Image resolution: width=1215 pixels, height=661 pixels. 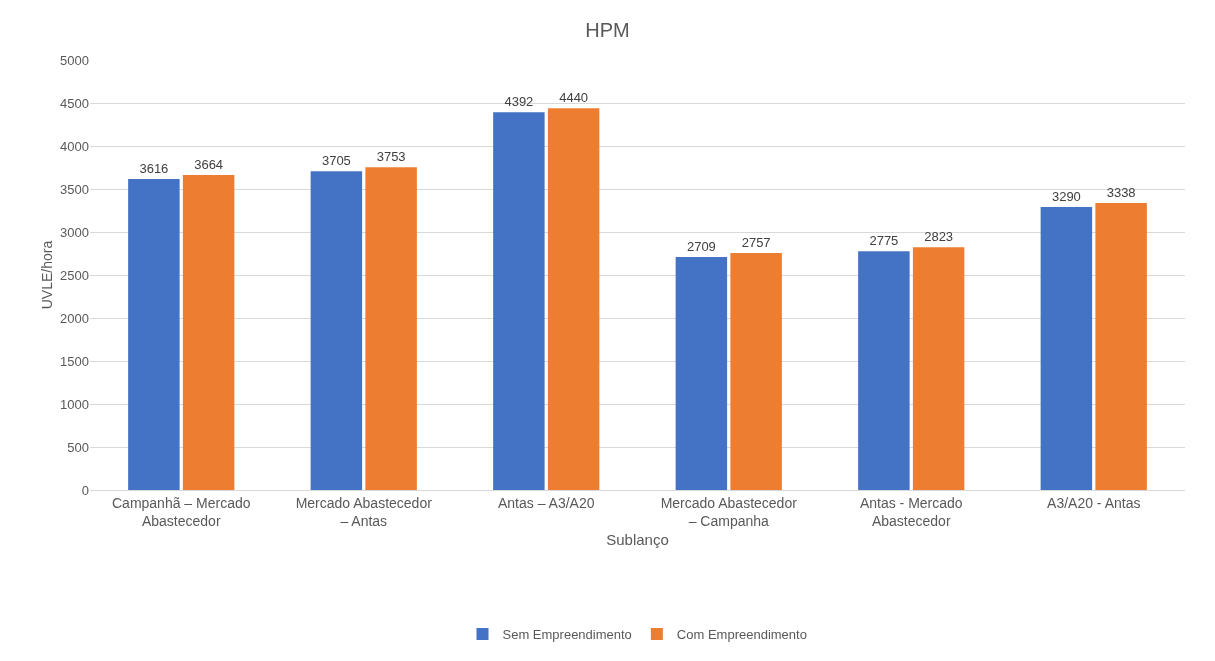 What do you see at coordinates (756, 242) in the screenshot?
I see `data-label: 2757` at bounding box center [756, 242].